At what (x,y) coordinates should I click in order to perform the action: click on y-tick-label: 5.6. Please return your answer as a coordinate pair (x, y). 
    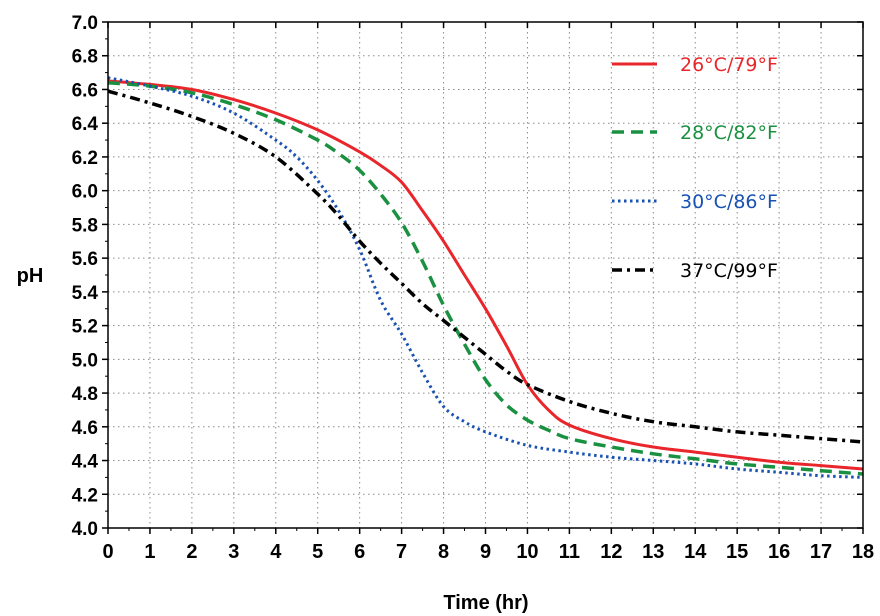
    Looking at the image, I should click on (85, 259).